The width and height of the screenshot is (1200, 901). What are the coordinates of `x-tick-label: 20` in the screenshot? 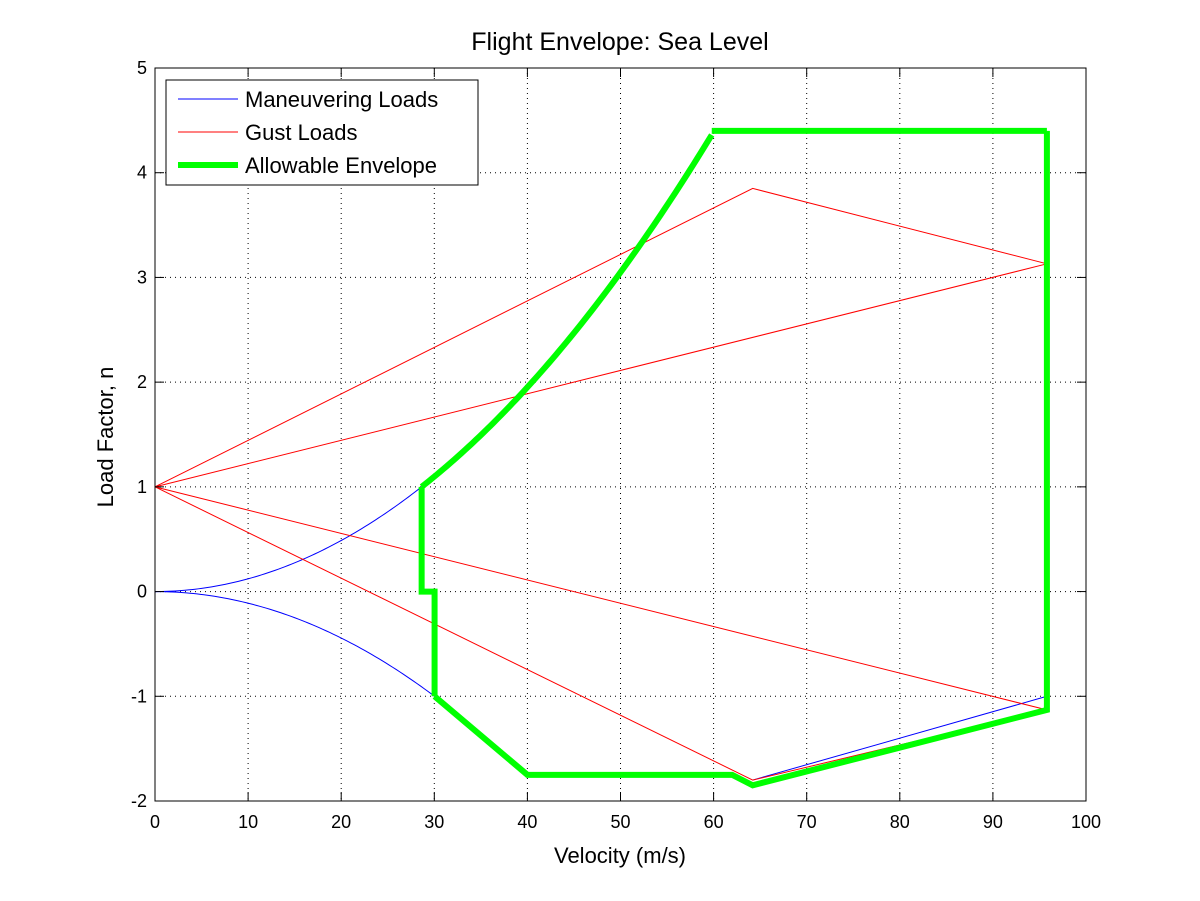 It's located at (341, 822).